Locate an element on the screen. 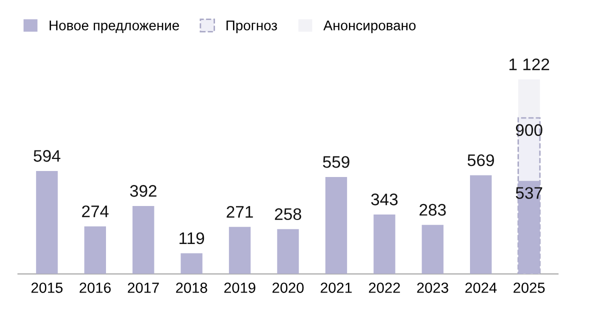 The image size is (600, 330). data-label: 392 is located at coordinates (143, 191).